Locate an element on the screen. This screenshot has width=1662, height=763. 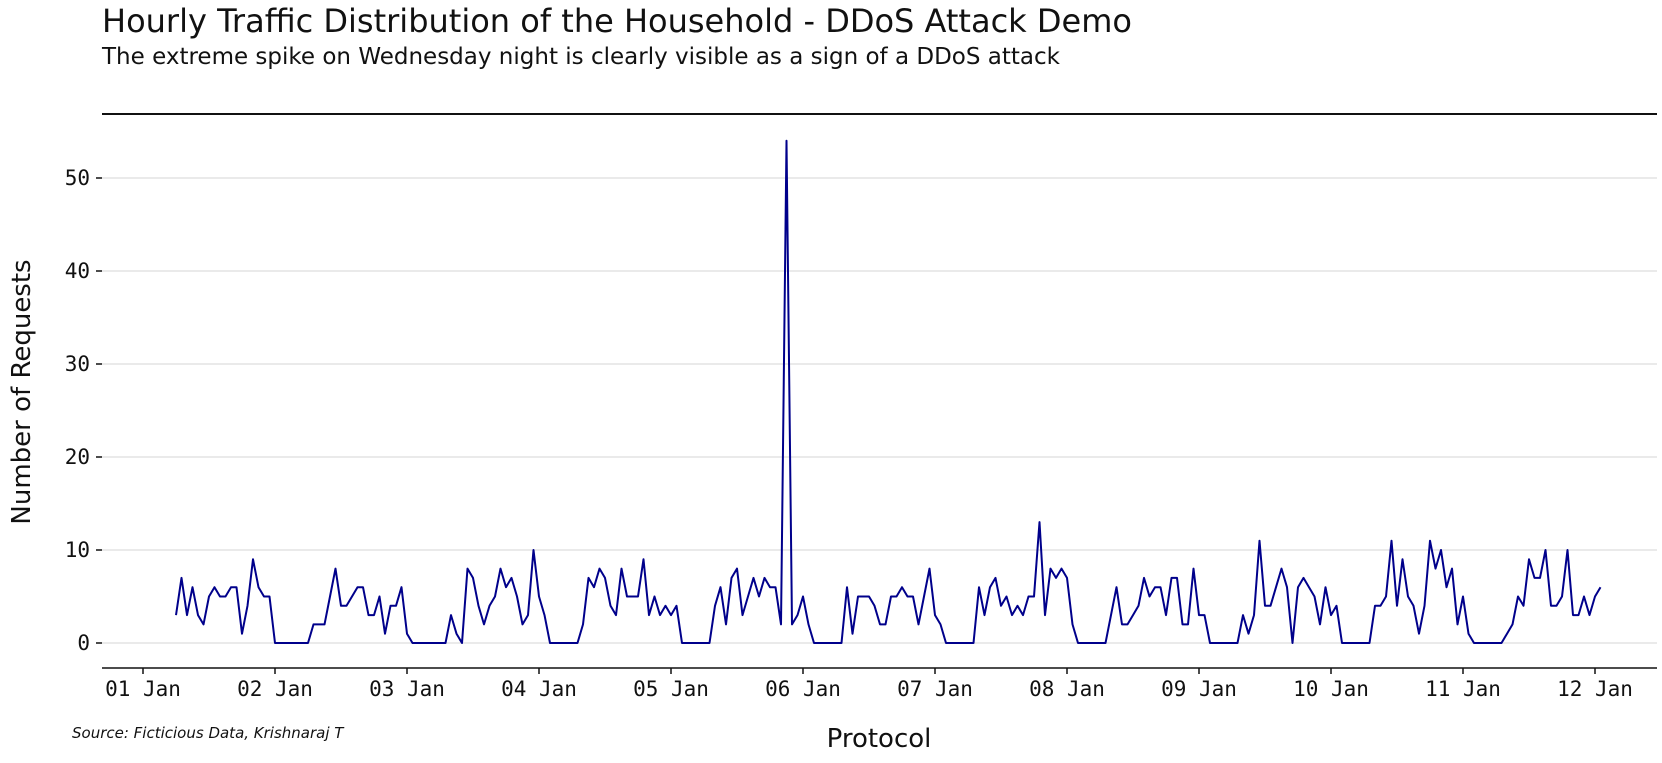
x-tick-label: 10 Jan is located at coordinates (1331, 689).